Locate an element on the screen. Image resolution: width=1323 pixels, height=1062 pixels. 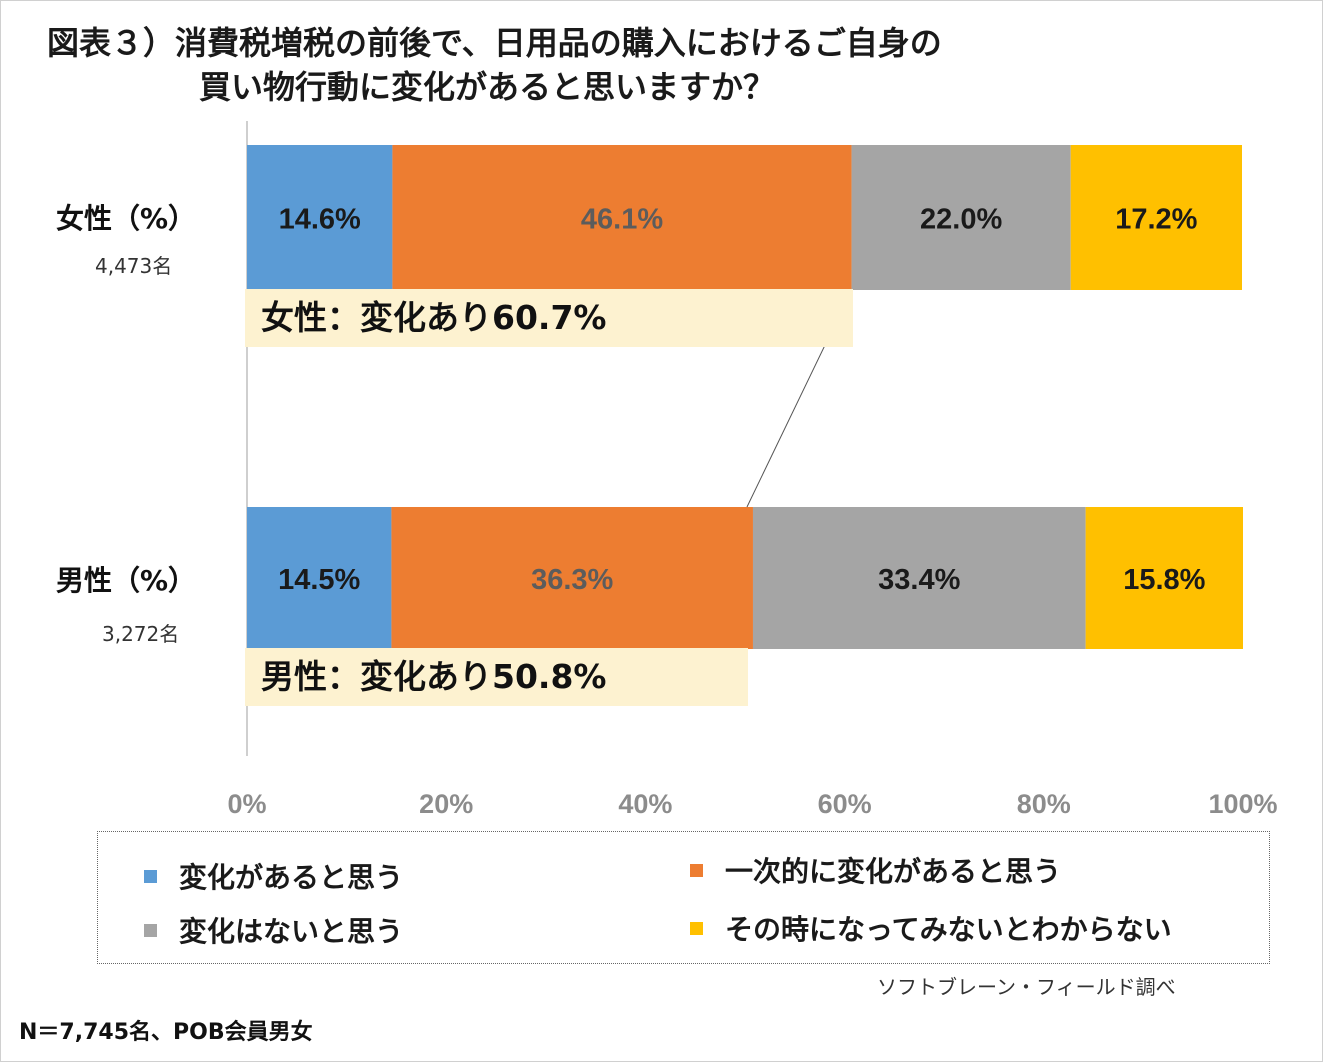
legend-label-change: 変化があると思う is located at coordinates (291, 877).